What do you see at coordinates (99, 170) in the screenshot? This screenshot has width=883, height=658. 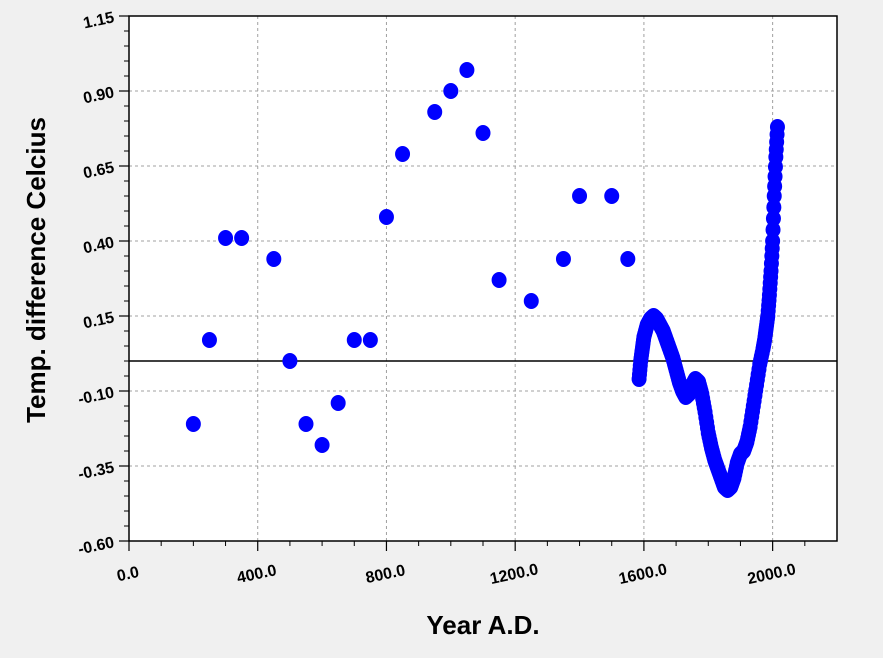 I see `y-tick-label: 0.65` at bounding box center [99, 170].